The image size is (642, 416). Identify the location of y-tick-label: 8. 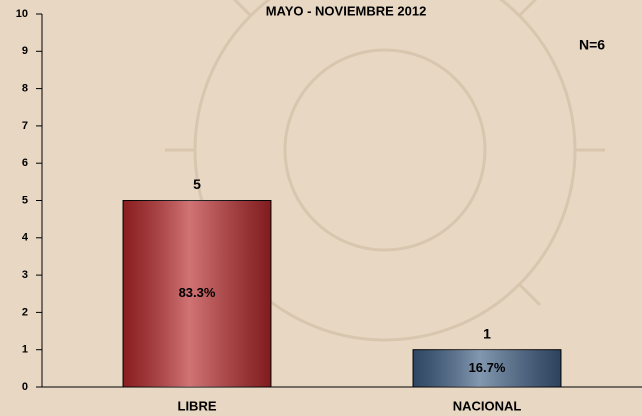
(25, 89).